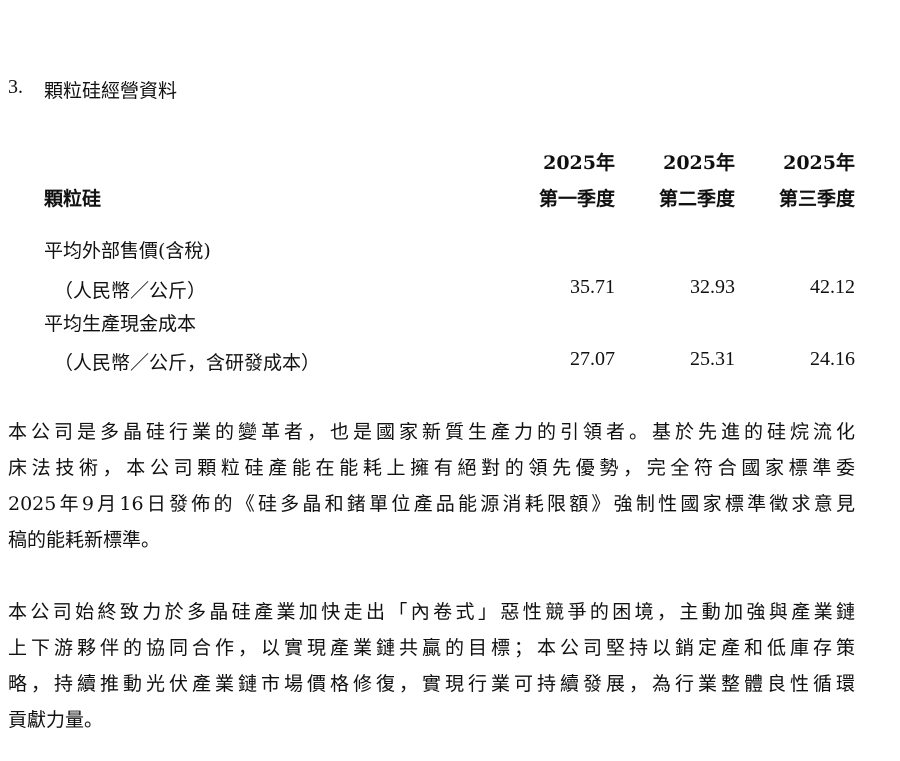 The width and height of the screenshot is (900, 761). What do you see at coordinates (431, 612) in the screenshot?
I see `paragraph-line: 本公司始終致力於多晶硅產業加快走出「內卷式」惡性競爭的困境，主動加強與產業鏈` at bounding box center [431, 612].